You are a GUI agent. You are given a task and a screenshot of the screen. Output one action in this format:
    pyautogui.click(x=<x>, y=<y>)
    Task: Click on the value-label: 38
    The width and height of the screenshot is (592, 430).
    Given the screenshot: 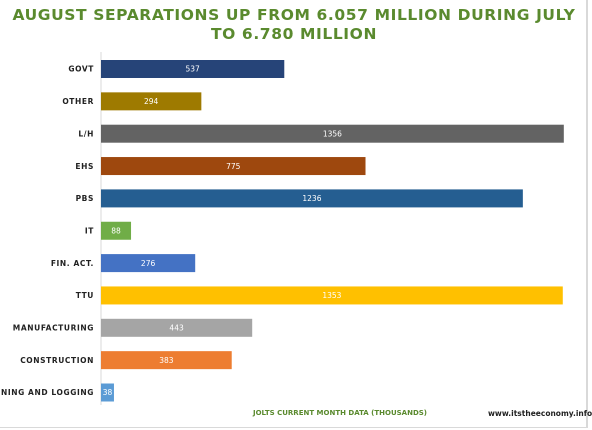 What is the action you would take?
    pyautogui.click(x=108, y=392)
    